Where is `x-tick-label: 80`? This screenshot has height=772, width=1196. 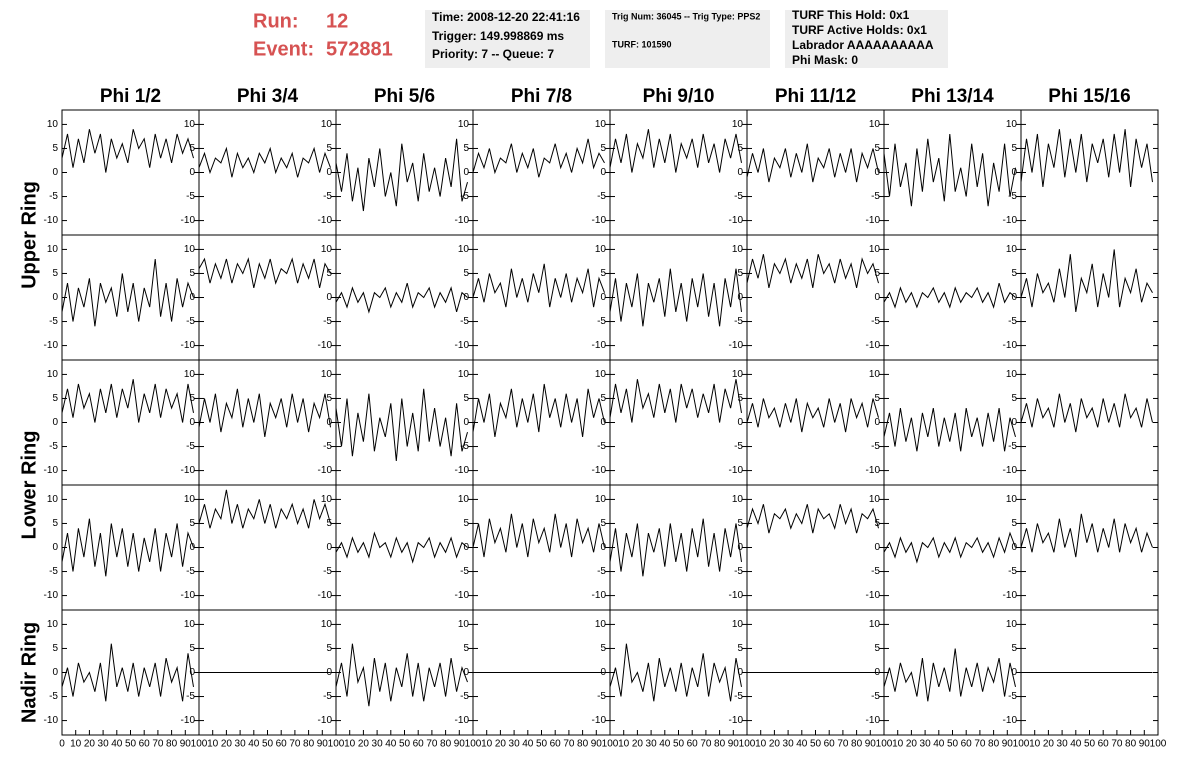 x-tick-label: 80 is located at coordinates (720, 744).